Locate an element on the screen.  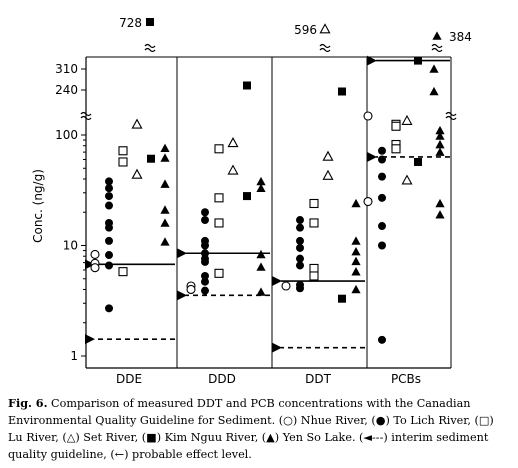
offscale-label: 384 is located at coordinates (460, 37).